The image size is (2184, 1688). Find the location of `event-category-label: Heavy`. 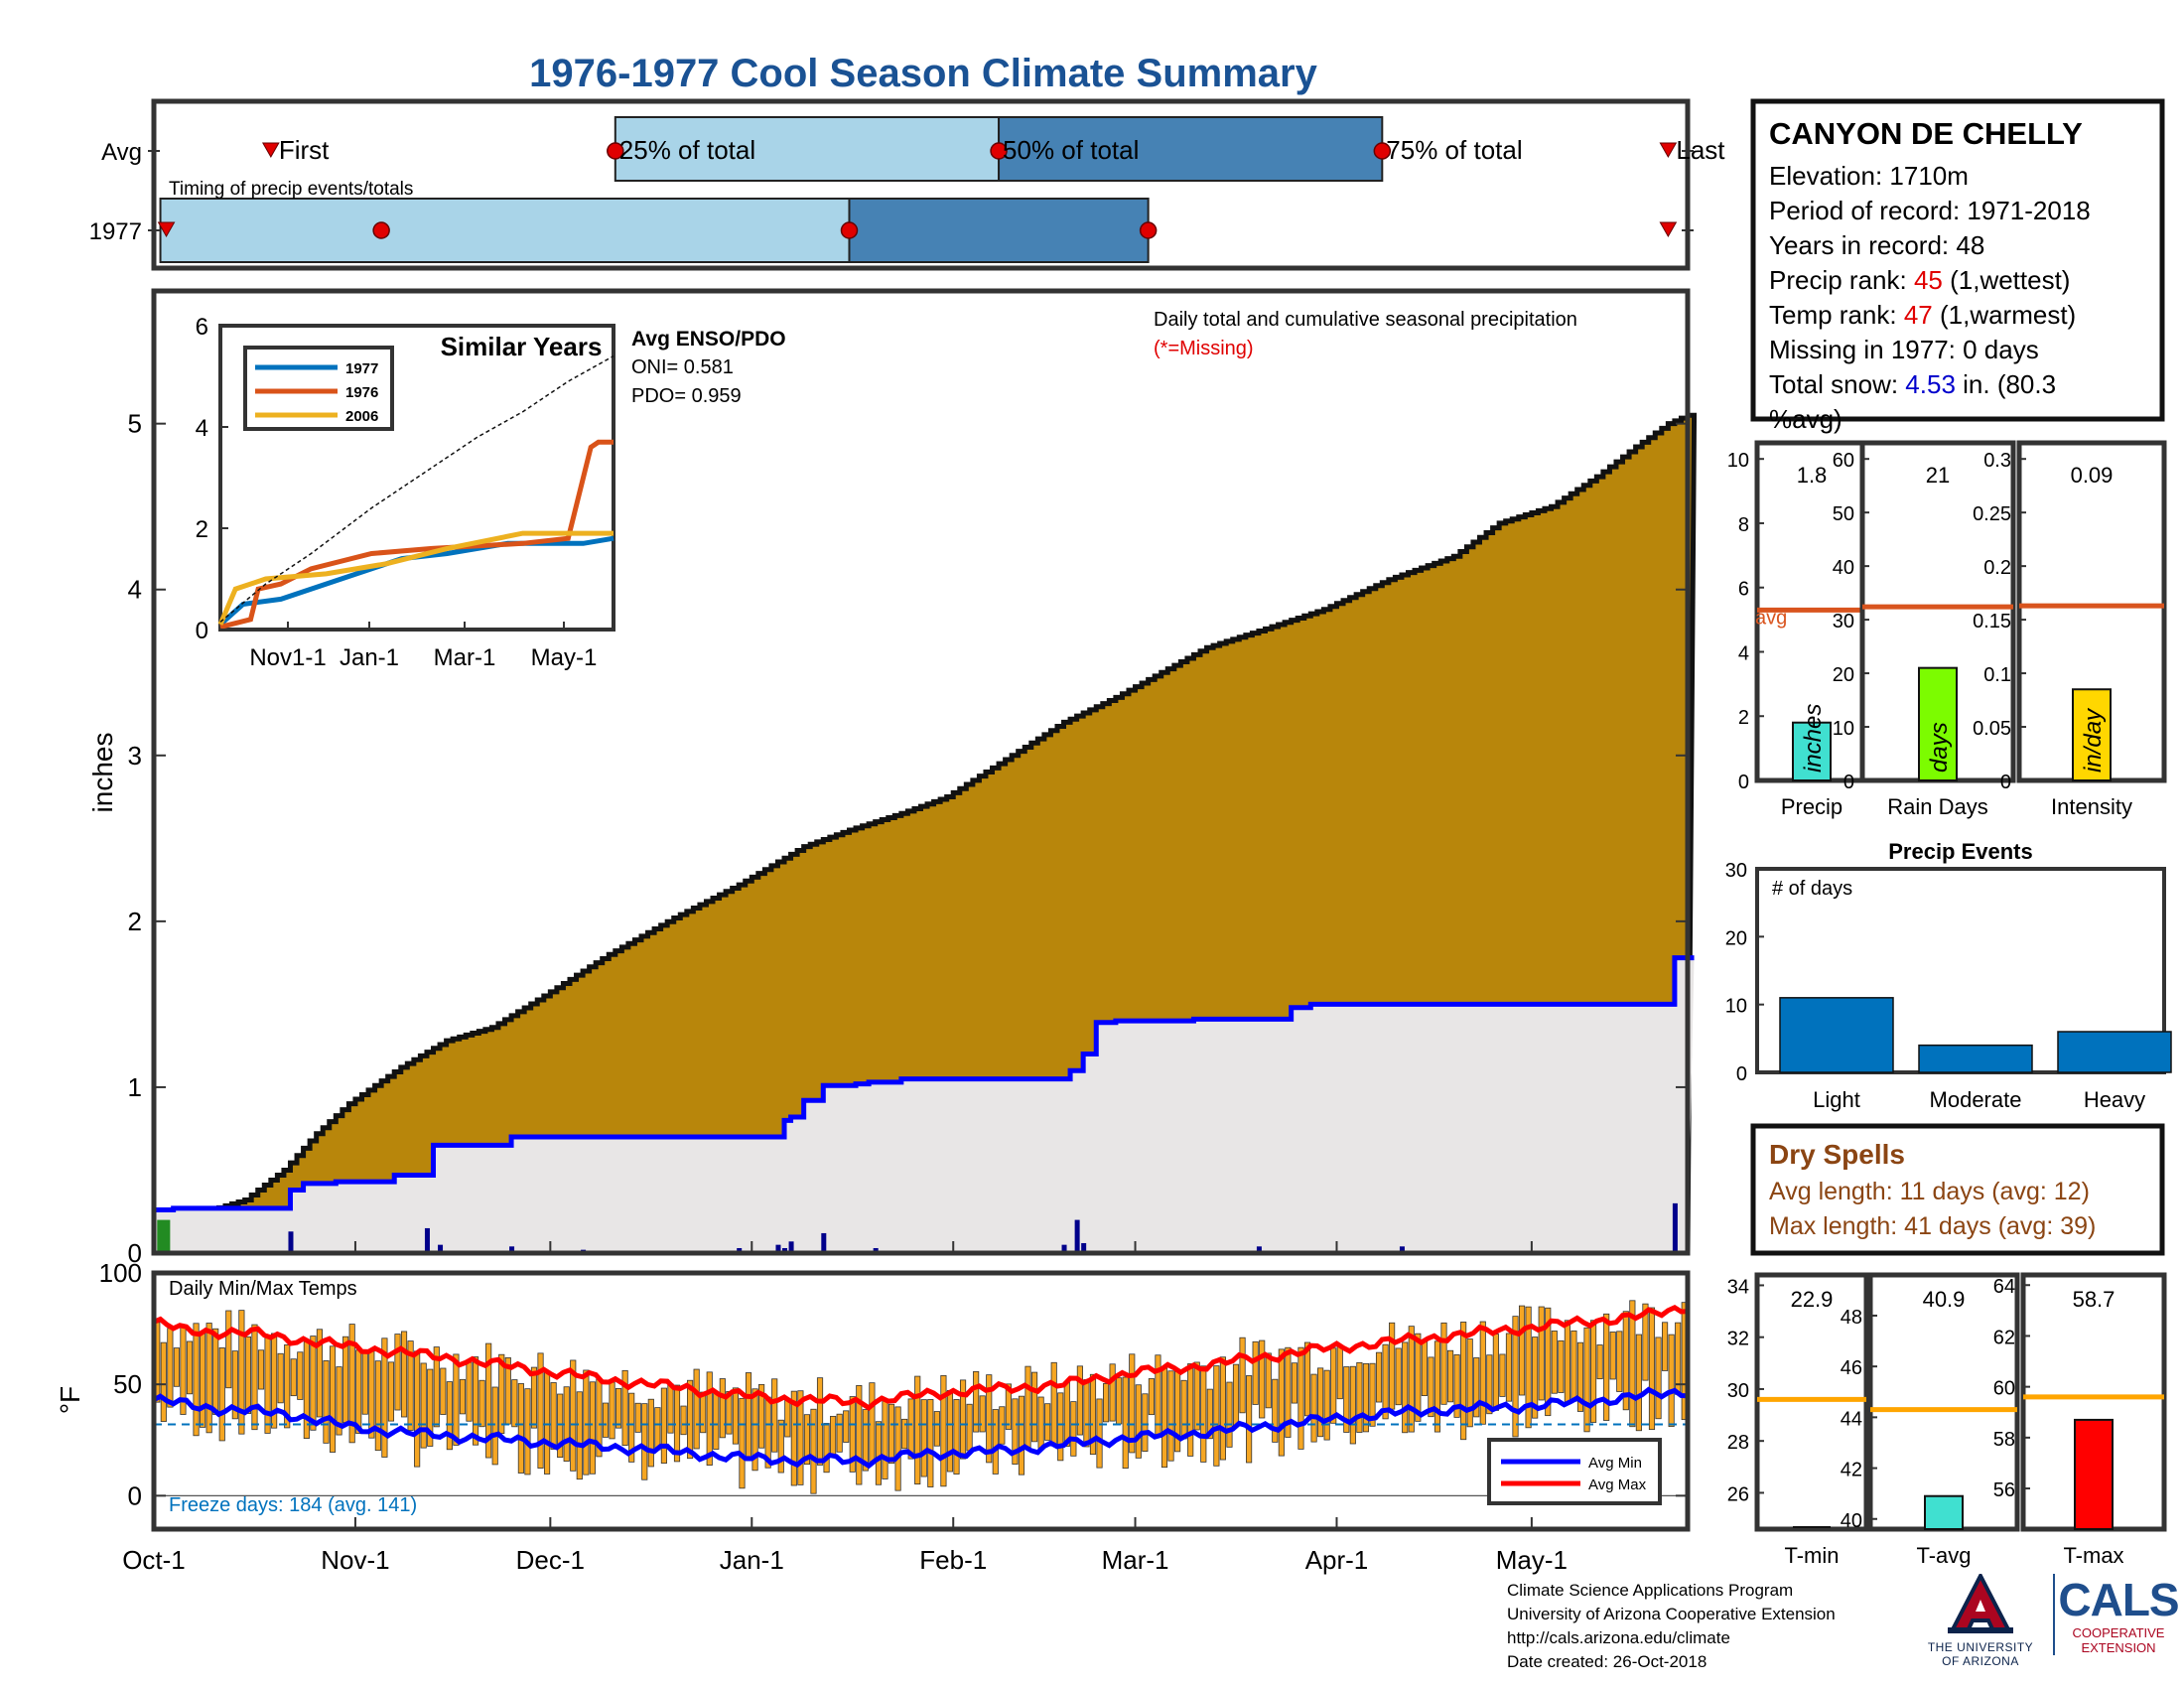

event-category-label: Heavy is located at coordinates (2114, 1099).